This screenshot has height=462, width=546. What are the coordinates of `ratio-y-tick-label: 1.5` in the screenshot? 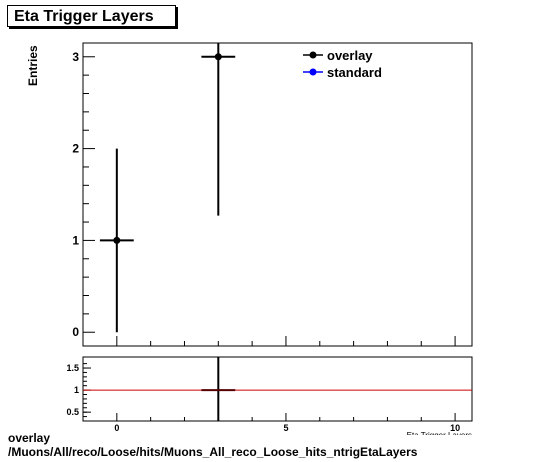 It's located at (72, 368).